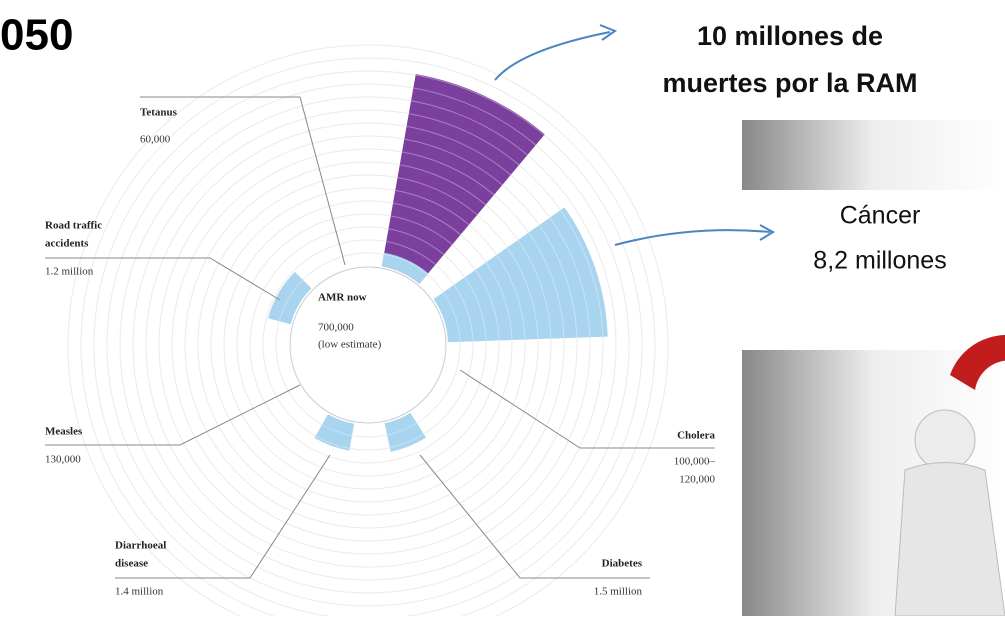 This screenshot has height=621, width=1005. I want to click on annotation: 10 millones de, so click(790, 36).